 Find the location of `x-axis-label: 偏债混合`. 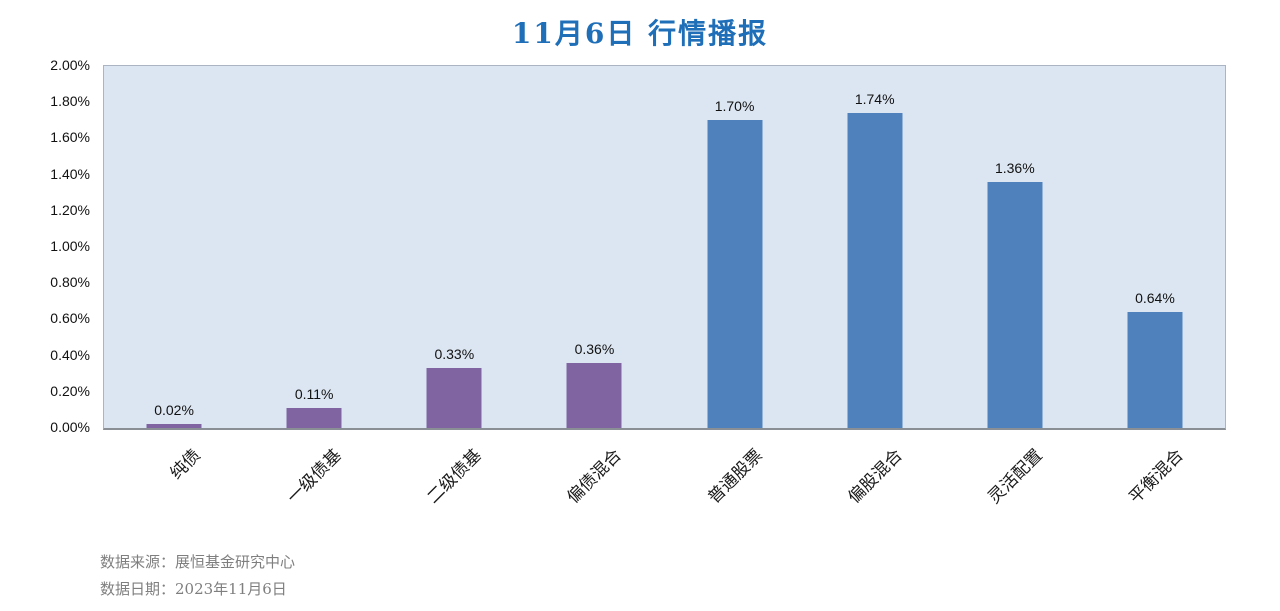

x-axis-label: 偏债混合 is located at coordinates (594, 476).